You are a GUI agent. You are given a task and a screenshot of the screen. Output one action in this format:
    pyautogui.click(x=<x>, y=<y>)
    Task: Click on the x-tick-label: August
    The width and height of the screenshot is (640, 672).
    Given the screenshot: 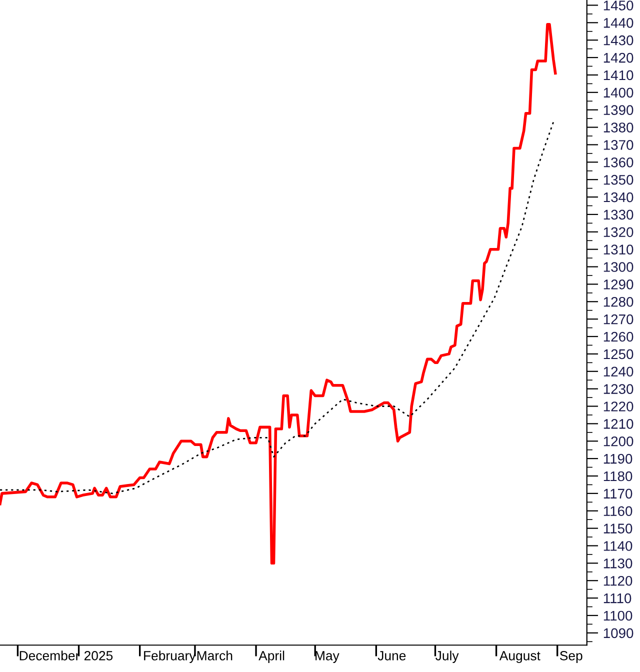 What is the action you would take?
    pyautogui.click(x=519, y=657)
    